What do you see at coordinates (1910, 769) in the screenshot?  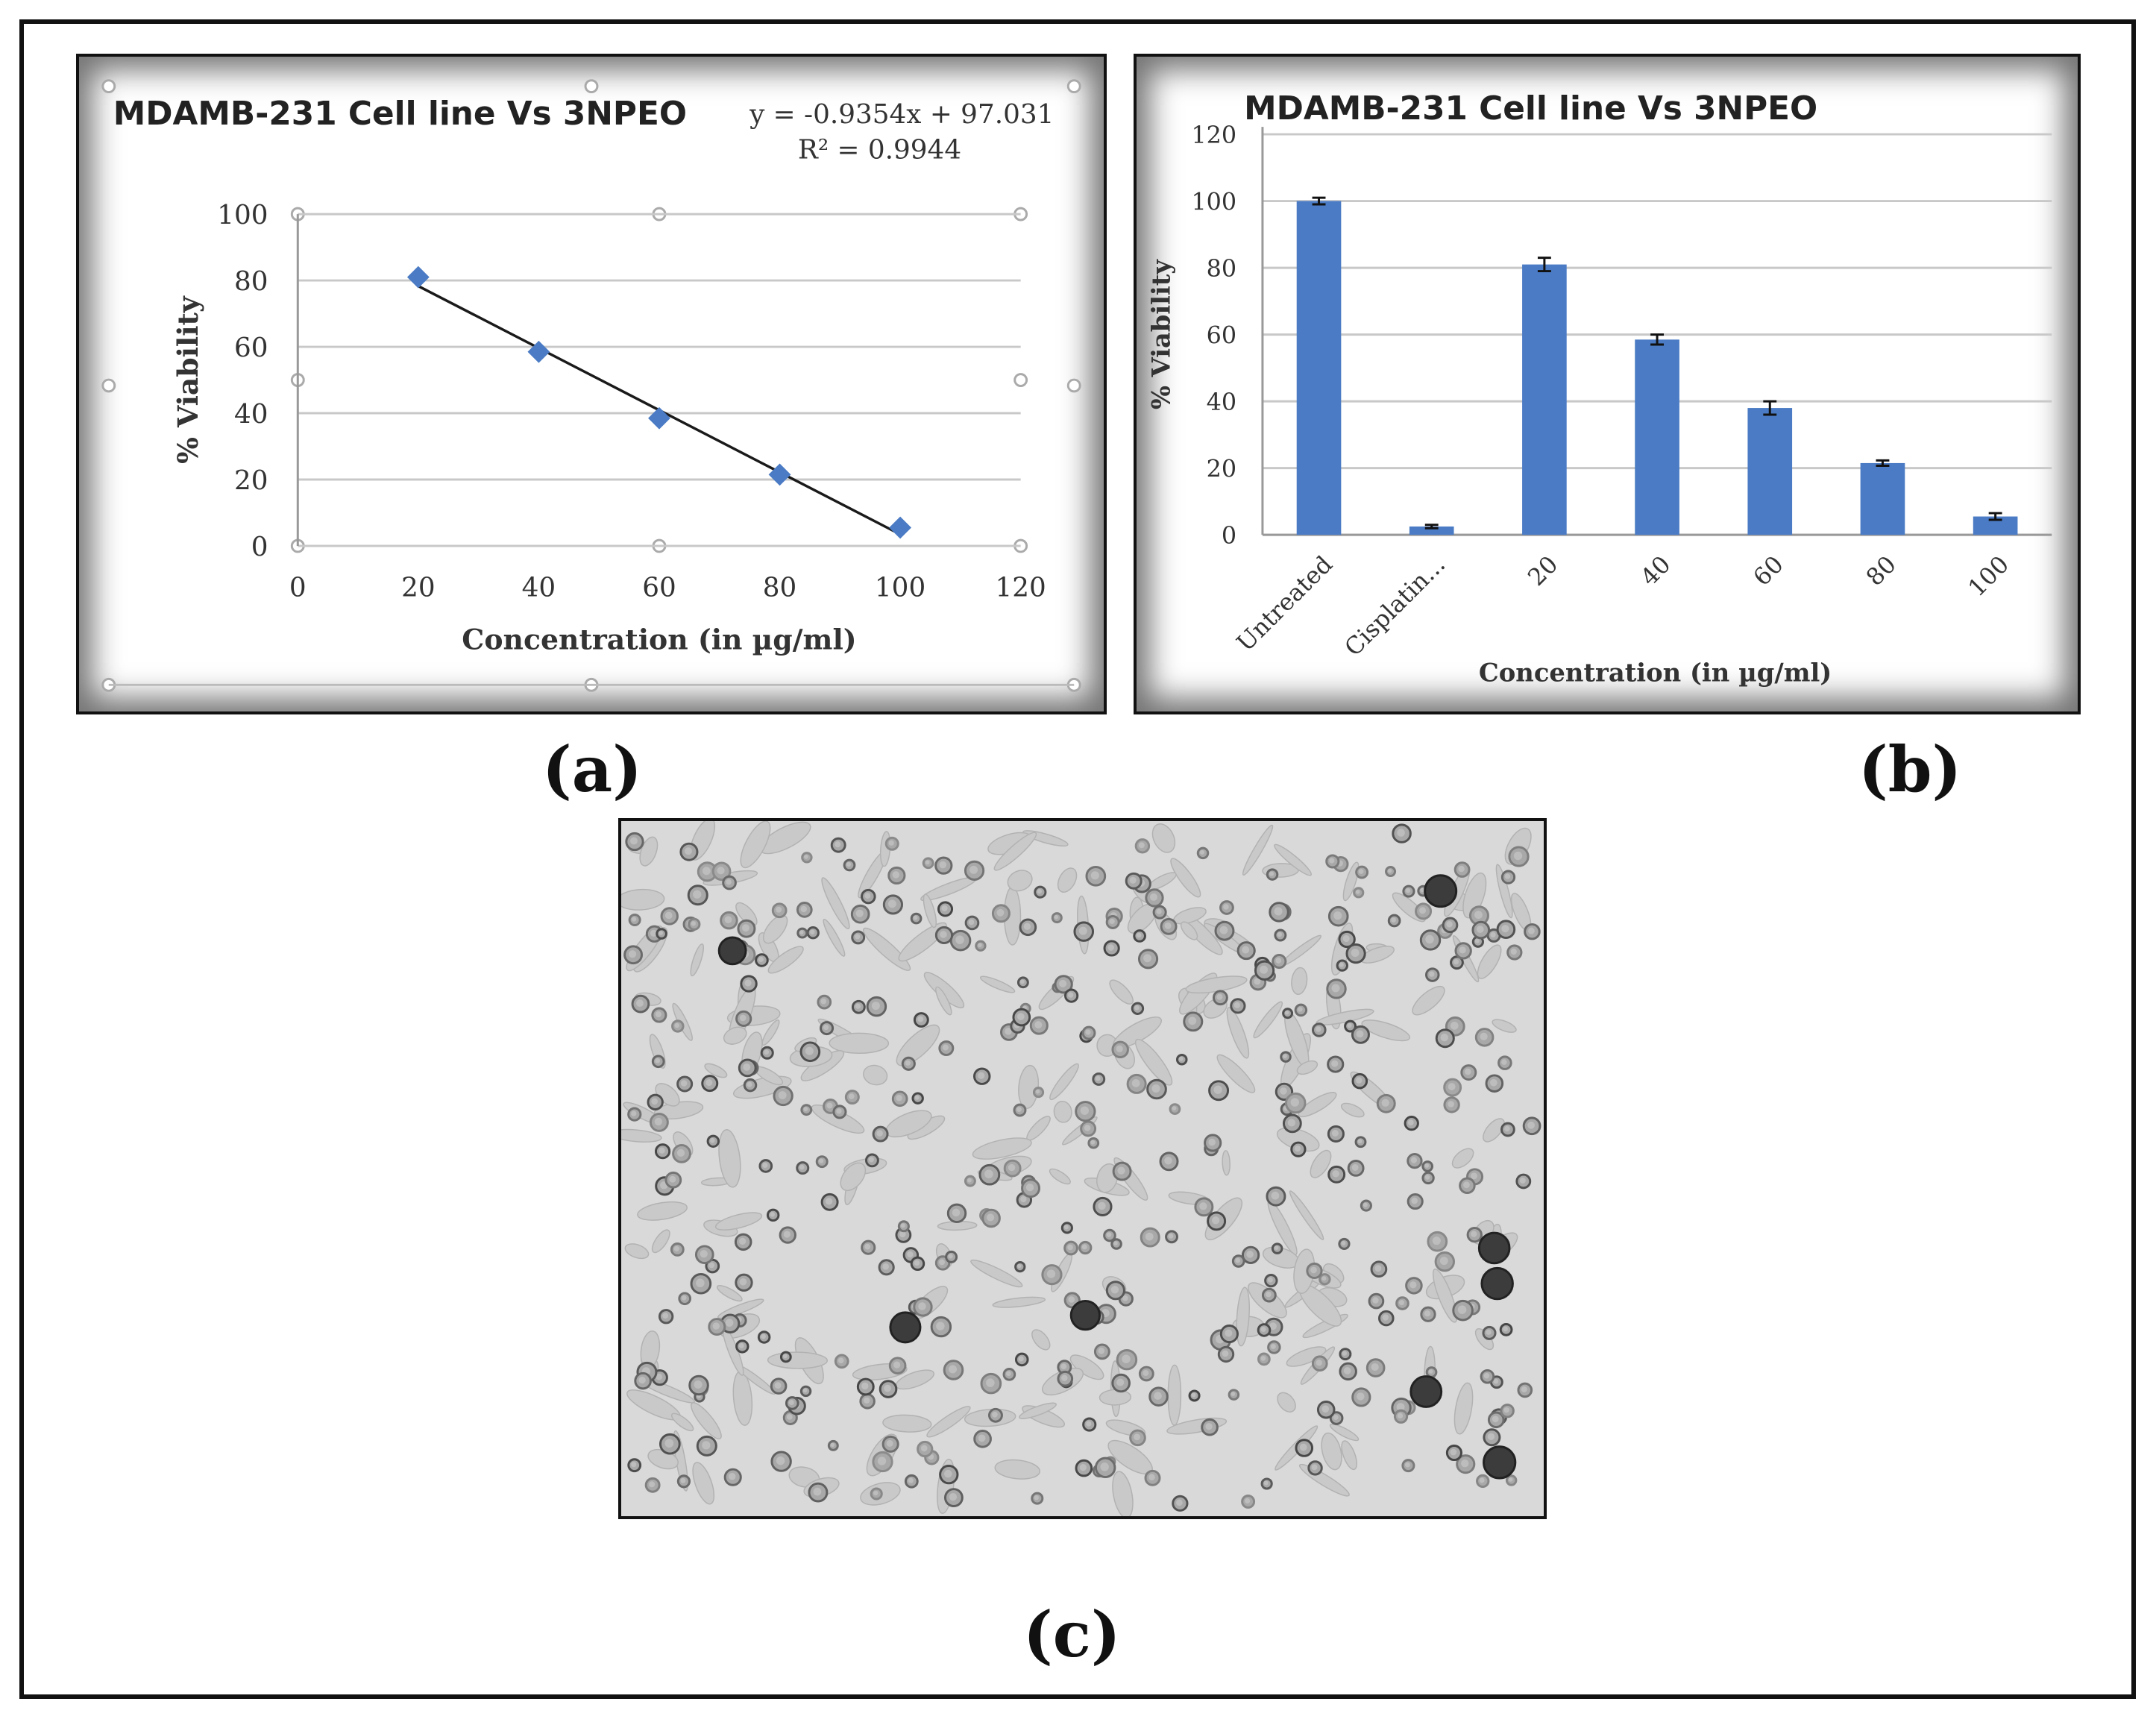 I see `panel-label-b: (b)` at bounding box center [1910, 769].